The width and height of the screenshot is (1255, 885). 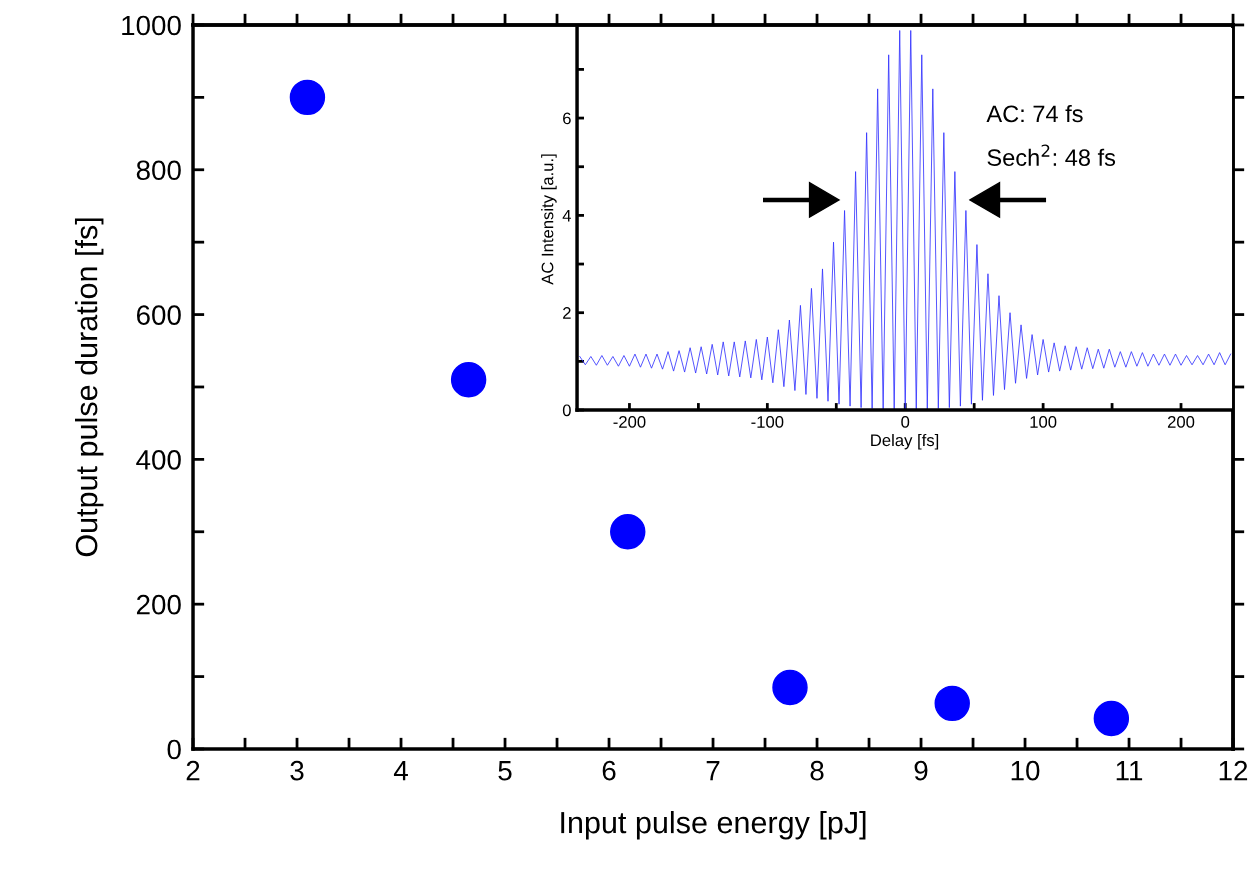 I want to click on x-tick-label: 6, so click(x=609, y=770).